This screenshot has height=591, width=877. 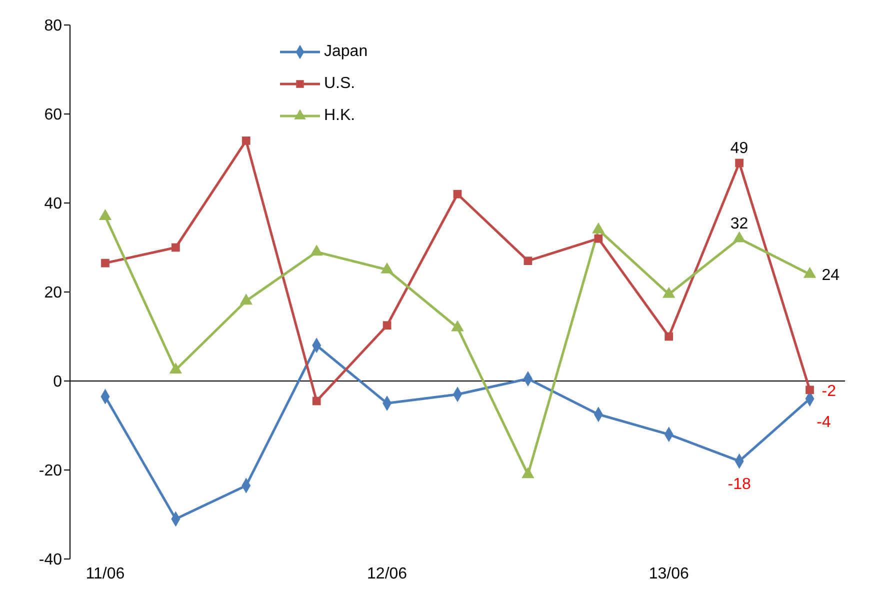 What do you see at coordinates (668, 573) in the screenshot?
I see `x-tick-label: 13/06` at bounding box center [668, 573].